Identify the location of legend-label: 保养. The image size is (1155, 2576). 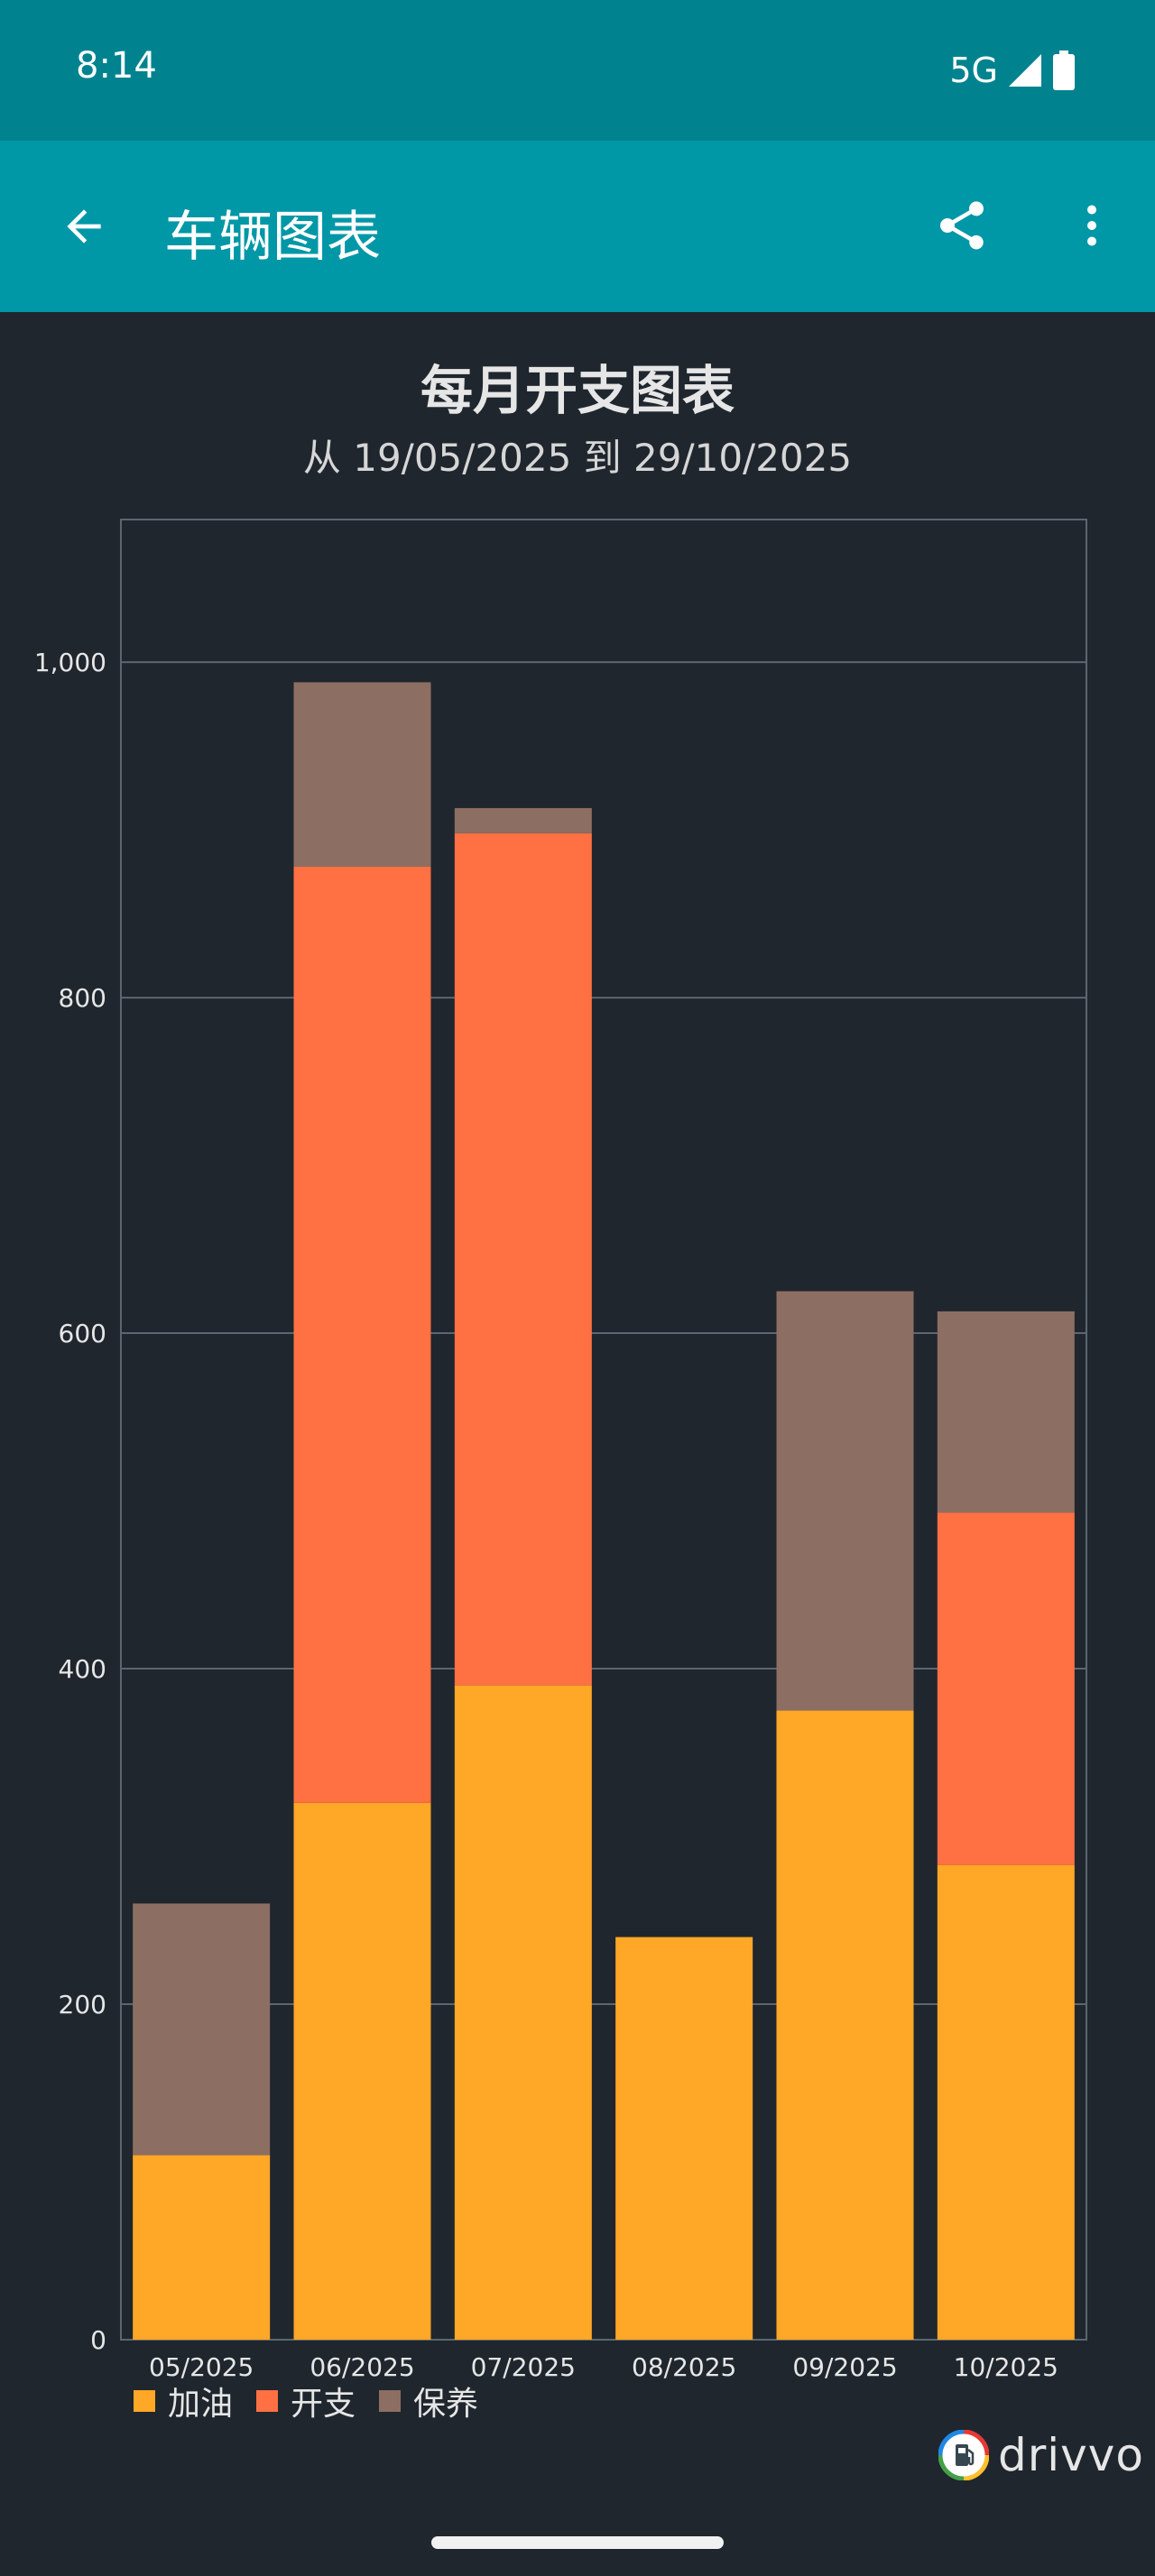
(446, 2404).